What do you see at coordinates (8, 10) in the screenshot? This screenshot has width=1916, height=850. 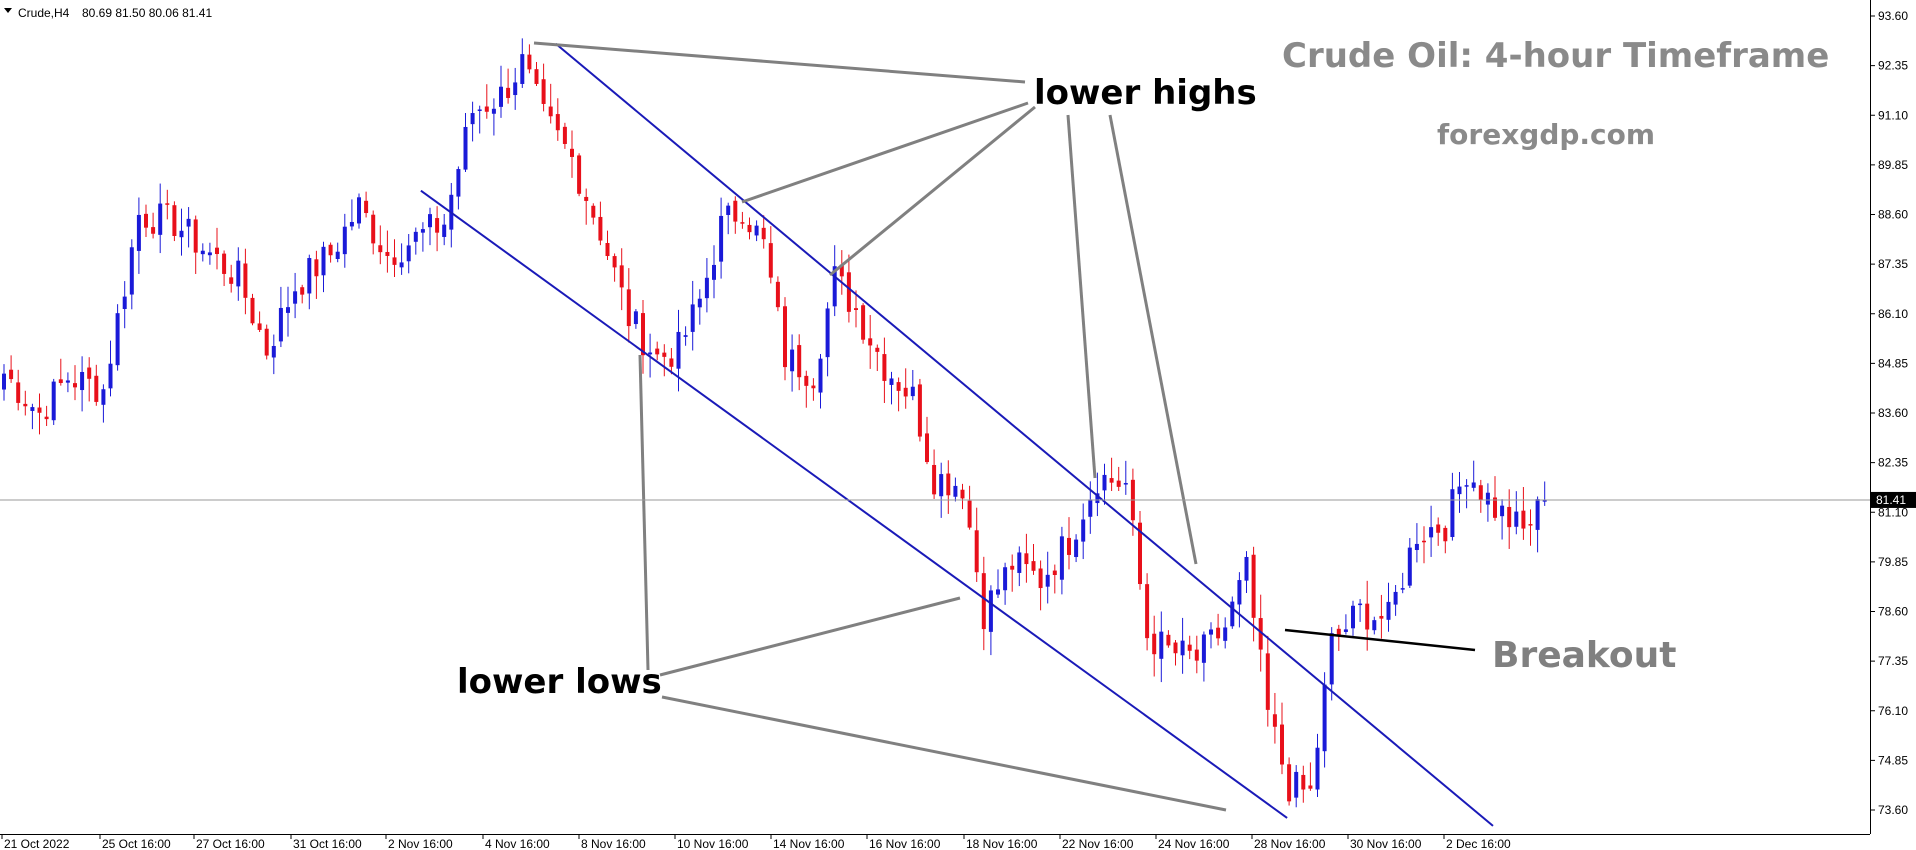 I see `dropdown-triangle-icon` at bounding box center [8, 10].